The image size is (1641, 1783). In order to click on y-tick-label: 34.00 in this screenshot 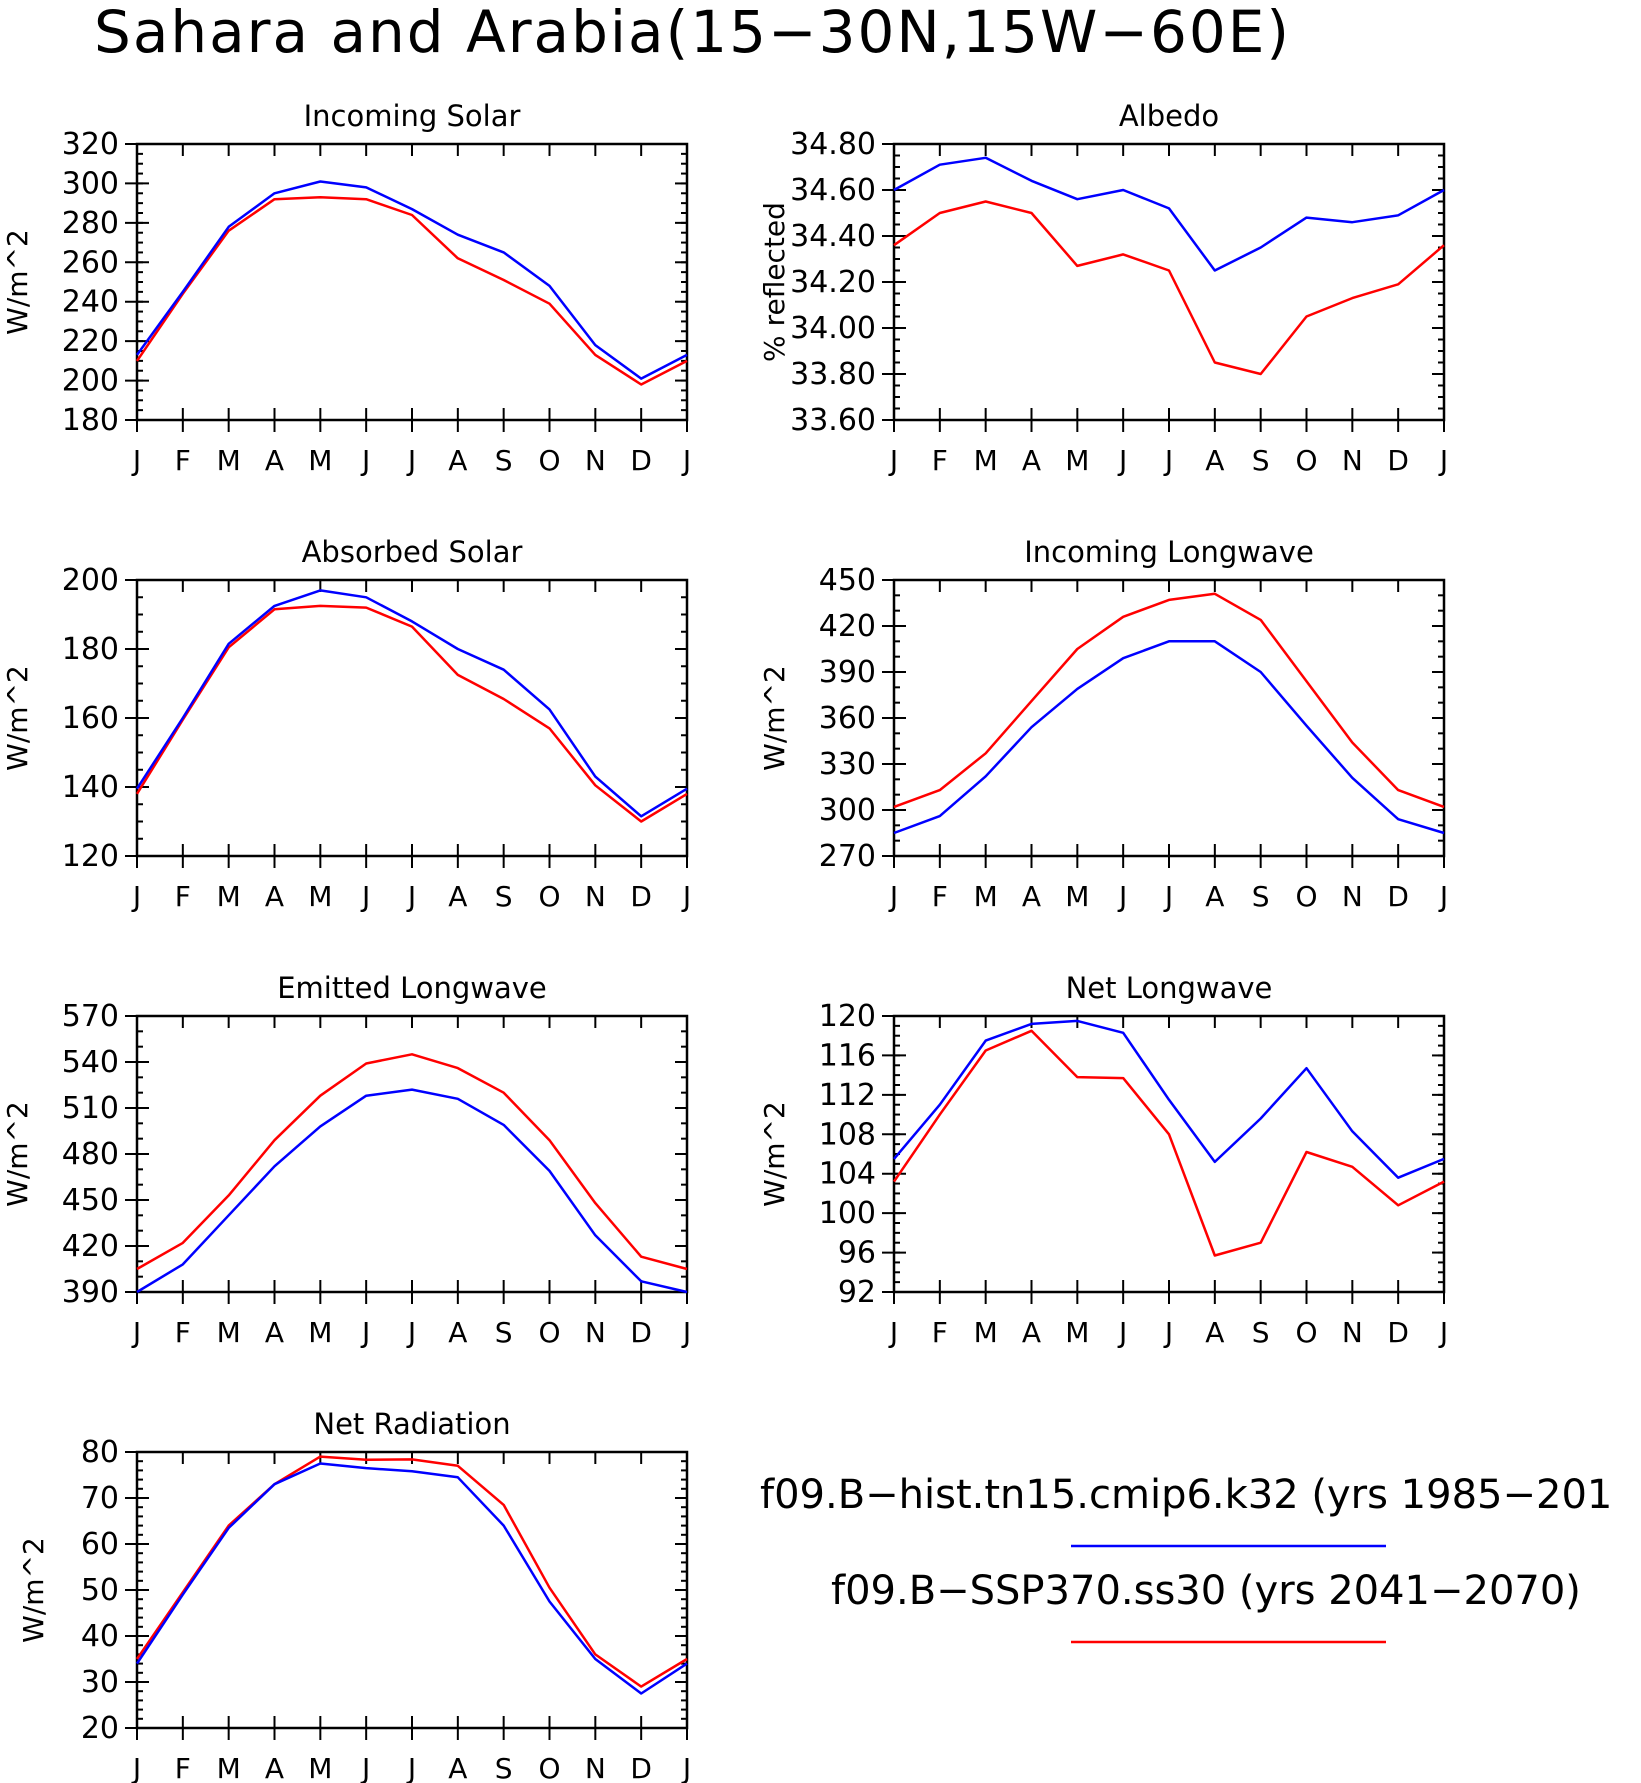, I will do `click(833, 328)`.